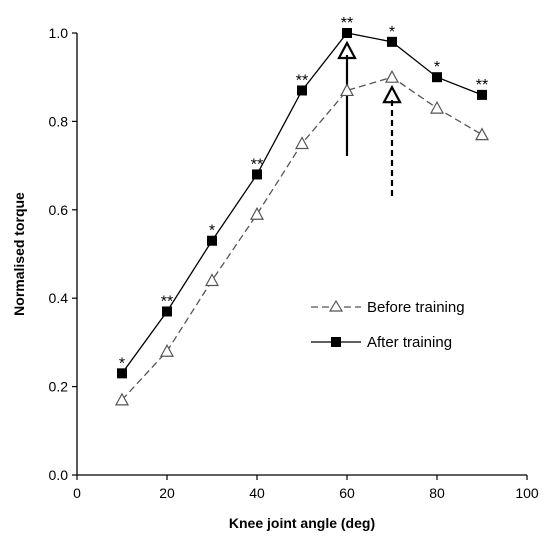 Image resolution: width=546 pixels, height=541 pixels. What do you see at coordinates (77, 493) in the screenshot?
I see `x-tick-label: 0` at bounding box center [77, 493].